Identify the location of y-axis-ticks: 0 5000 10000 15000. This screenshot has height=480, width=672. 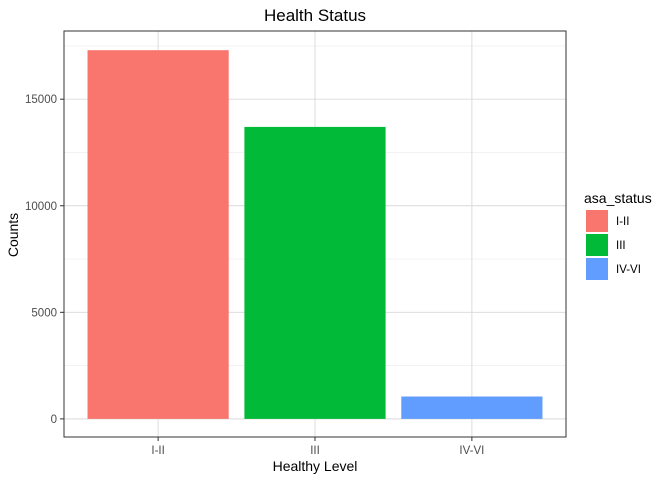
(44, 260).